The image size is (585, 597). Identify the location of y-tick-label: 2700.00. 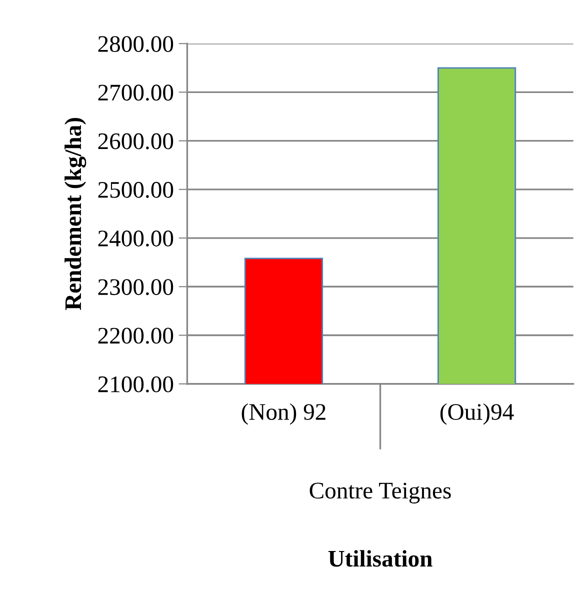
(136, 92).